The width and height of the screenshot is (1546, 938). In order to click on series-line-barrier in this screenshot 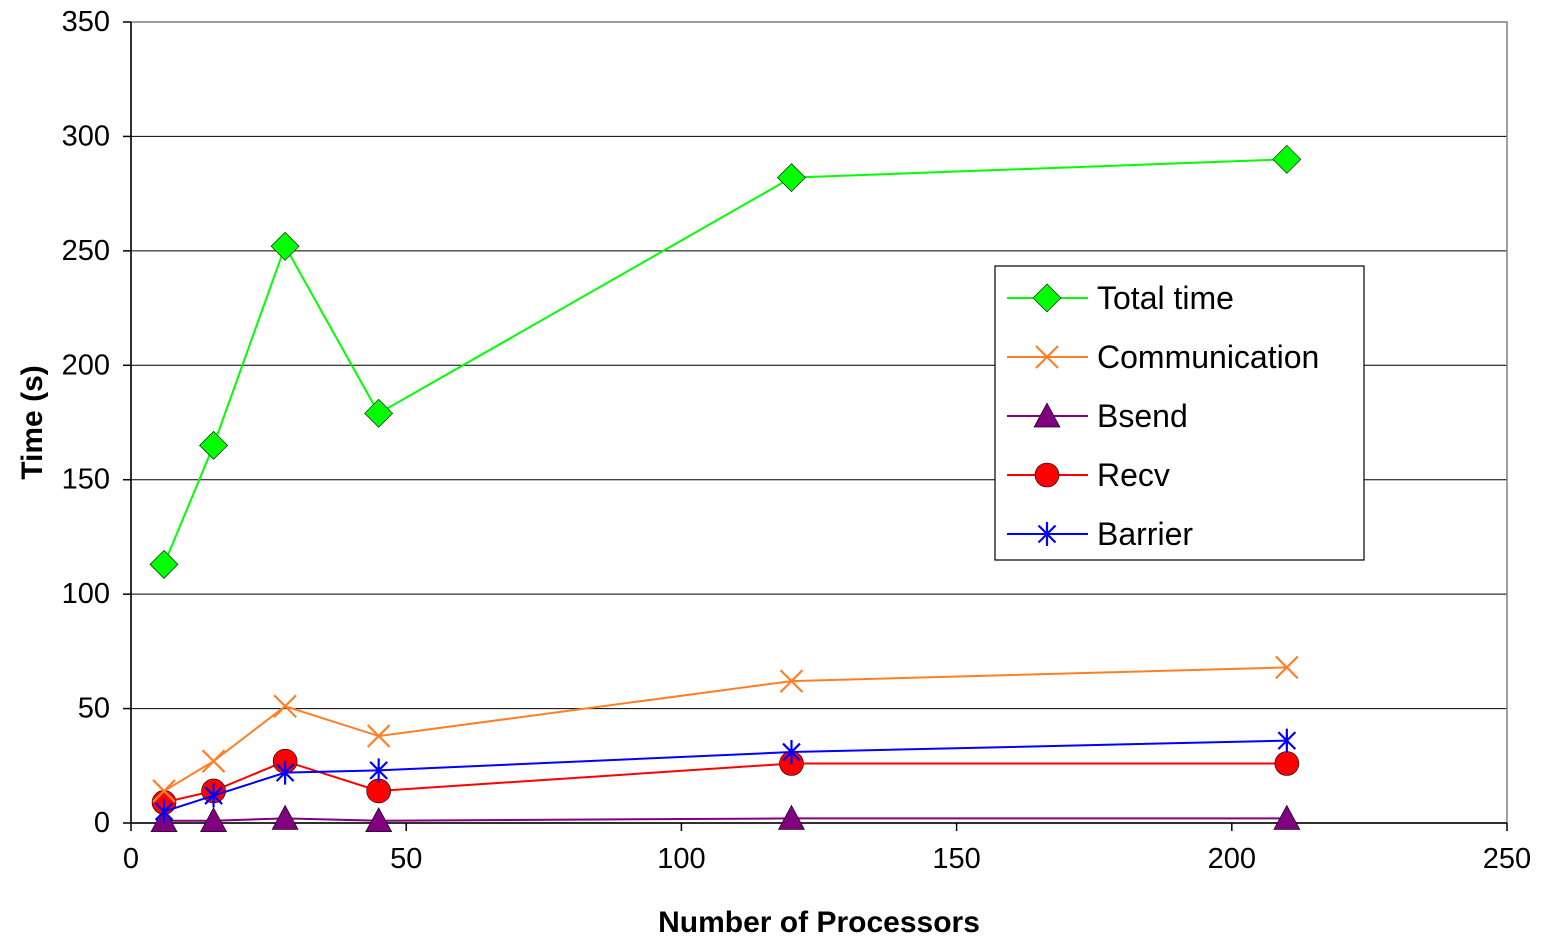, I will do `click(725, 776)`.